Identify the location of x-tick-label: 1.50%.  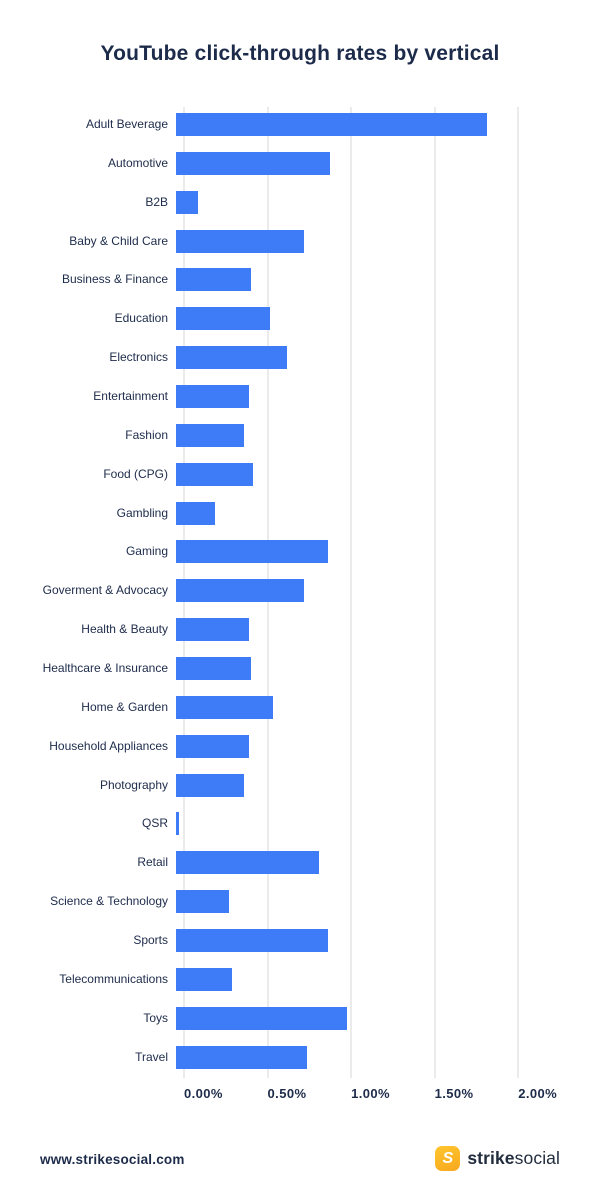
(454, 1093).